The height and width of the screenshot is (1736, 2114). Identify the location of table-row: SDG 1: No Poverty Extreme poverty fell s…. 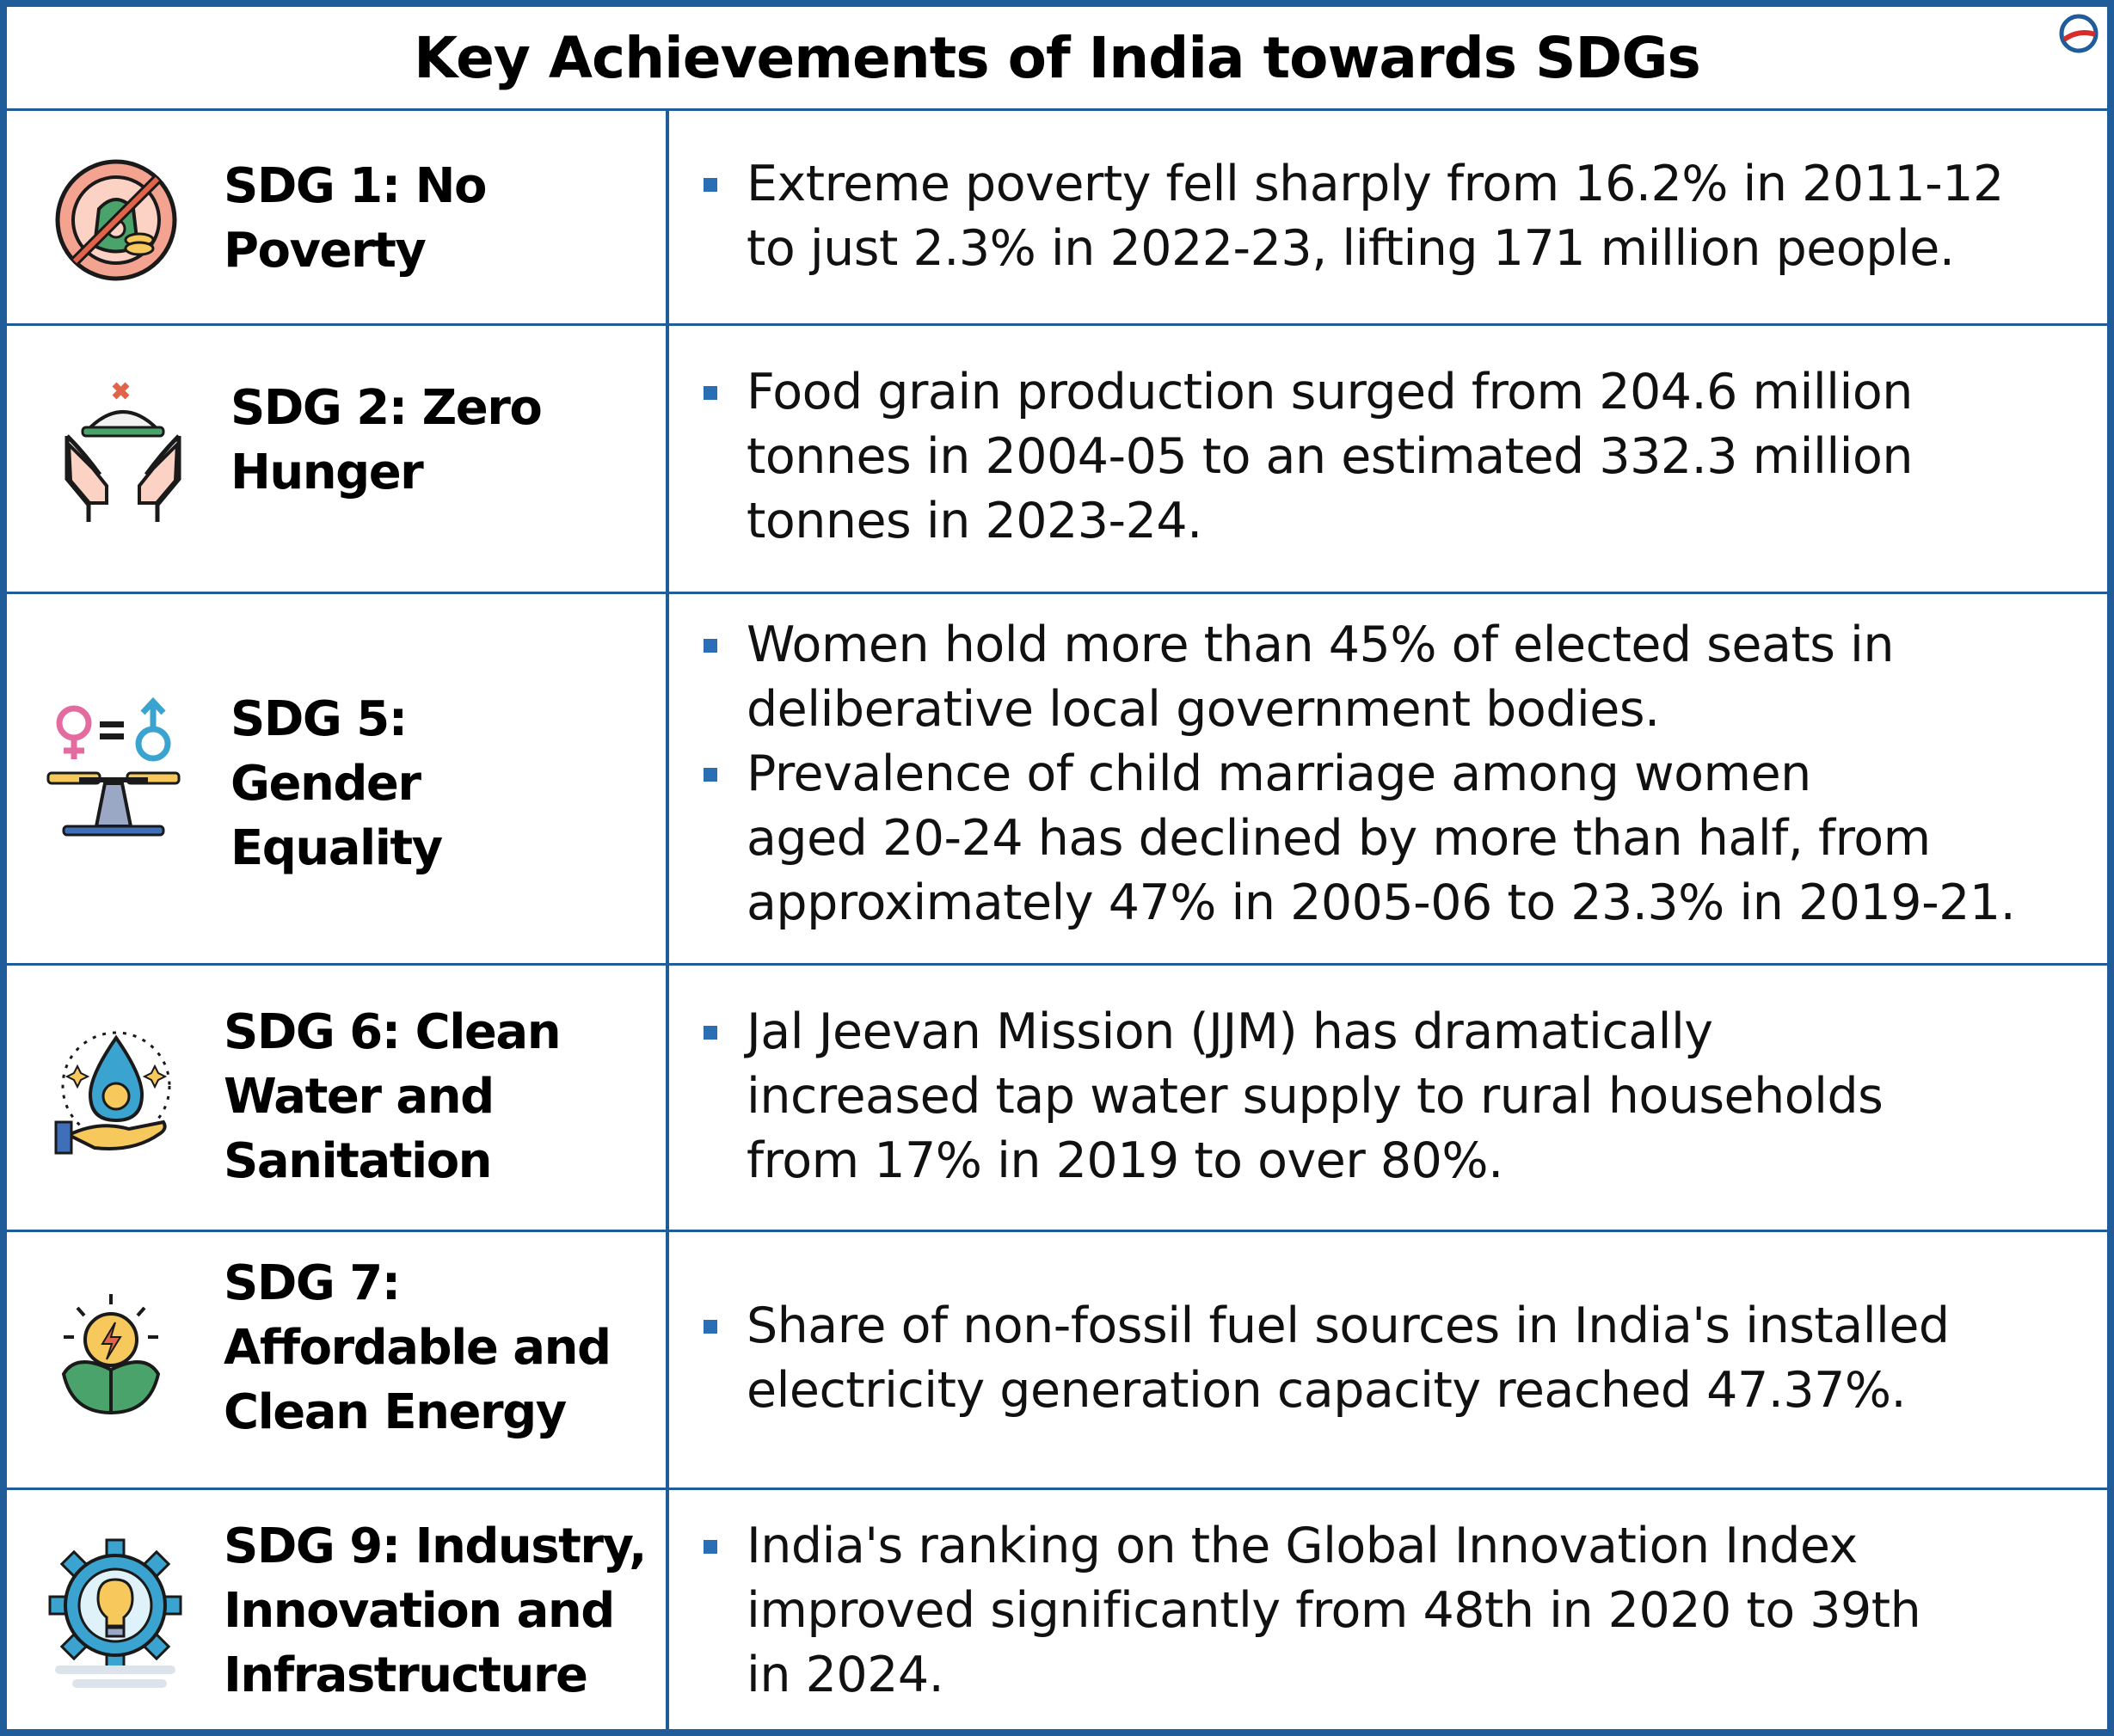
(1057, 216).